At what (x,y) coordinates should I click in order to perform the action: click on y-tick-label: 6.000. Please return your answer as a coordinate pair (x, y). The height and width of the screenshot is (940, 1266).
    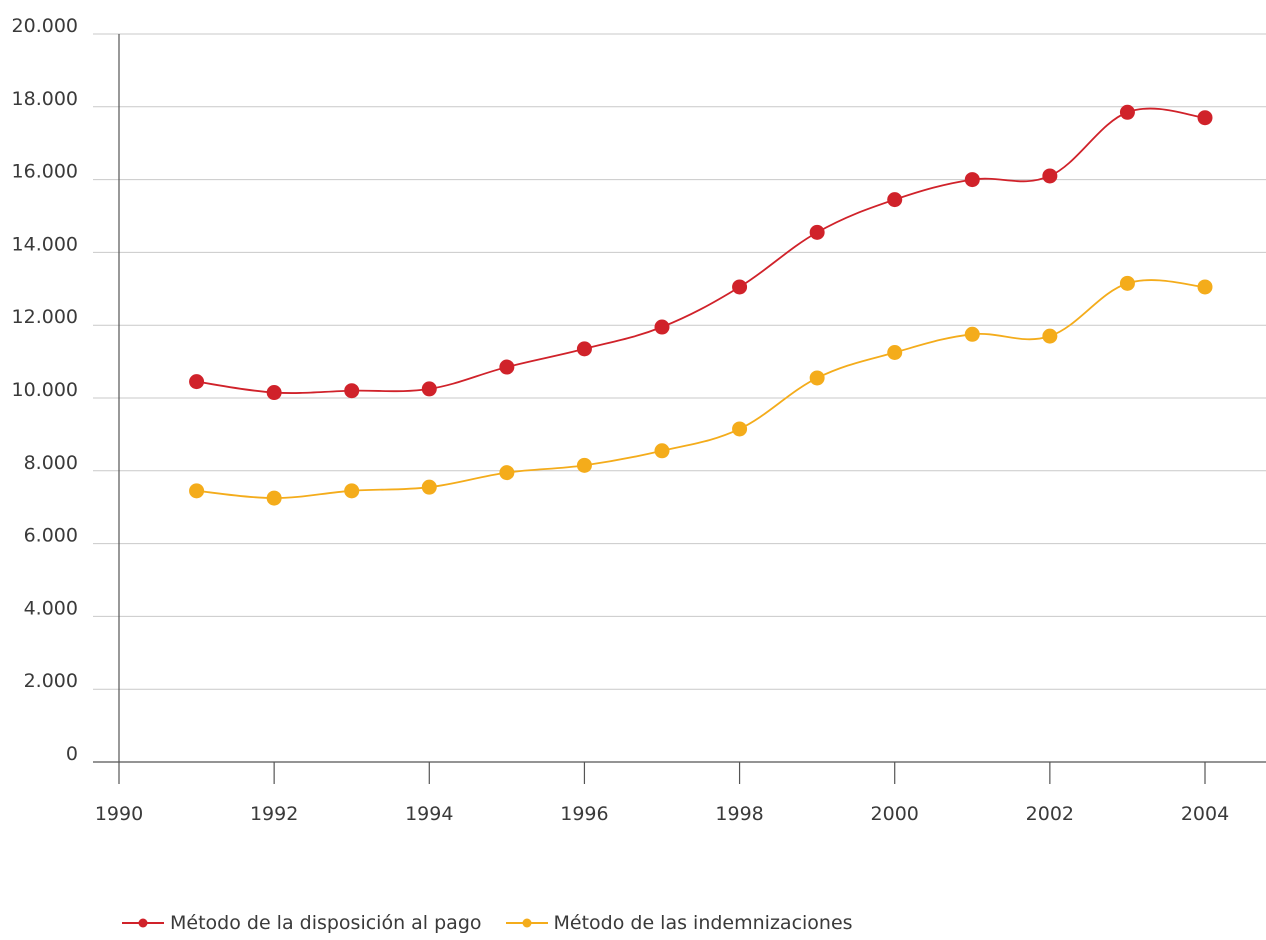
    Looking at the image, I should click on (51, 536).